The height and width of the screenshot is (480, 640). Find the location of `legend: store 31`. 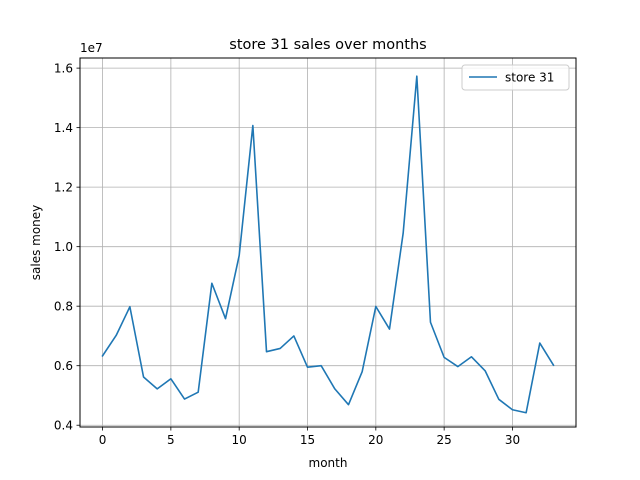

legend: store 31 is located at coordinates (515, 77).